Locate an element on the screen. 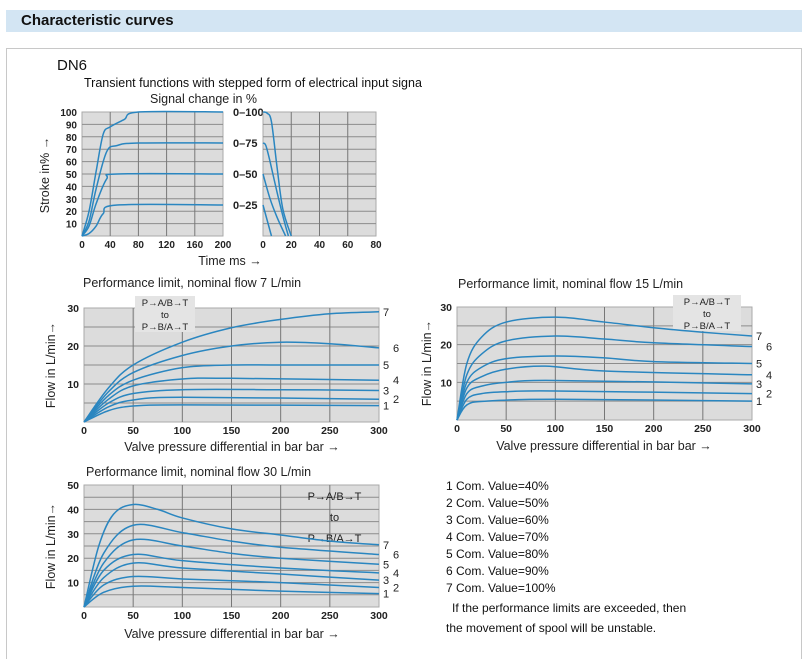 The height and width of the screenshot is (659, 808). section-header: Characteristic curves is located at coordinates (404, 21).